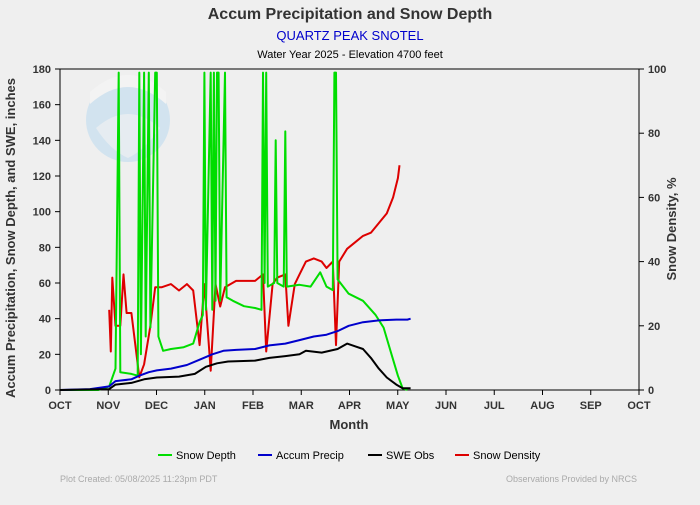  What do you see at coordinates (542, 406) in the screenshot?
I see `x-tick-label: AUG` at bounding box center [542, 406].